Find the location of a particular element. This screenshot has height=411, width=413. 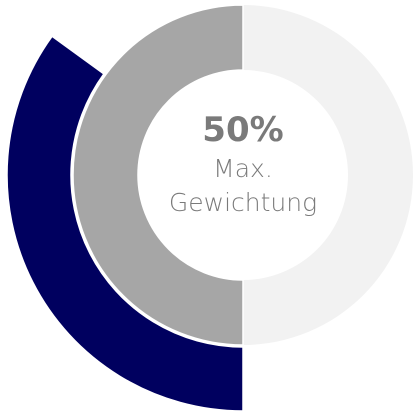

value-label: 50% is located at coordinates (243, 130).